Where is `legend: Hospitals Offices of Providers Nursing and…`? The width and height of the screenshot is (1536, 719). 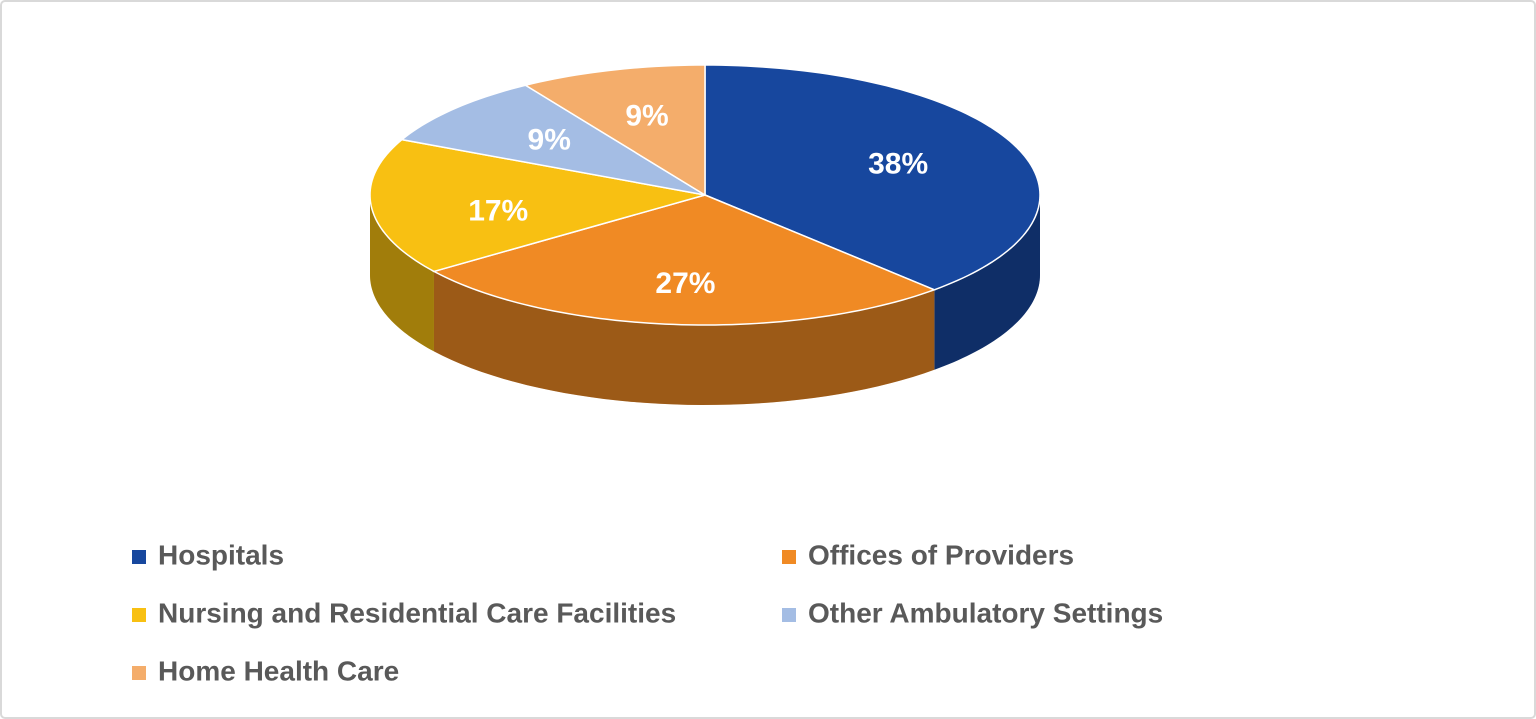
legend: Hospitals Offices of Providers Nursing and… is located at coordinates (647, 612).